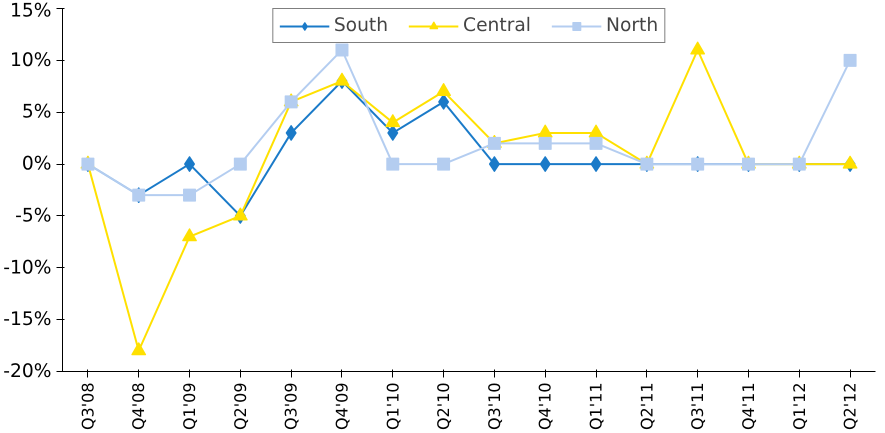  Describe the element at coordinates (698, 406) in the screenshot. I see `x-tick-label: Q3'11` at that location.